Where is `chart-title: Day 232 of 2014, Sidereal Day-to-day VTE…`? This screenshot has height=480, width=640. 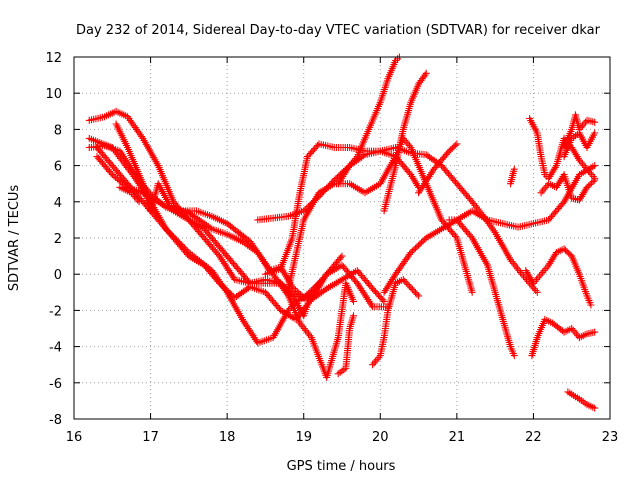 chart-title: Day 232 of 2014, Sidereal Day-to-day VTE… is located at coordinates (338, 30).